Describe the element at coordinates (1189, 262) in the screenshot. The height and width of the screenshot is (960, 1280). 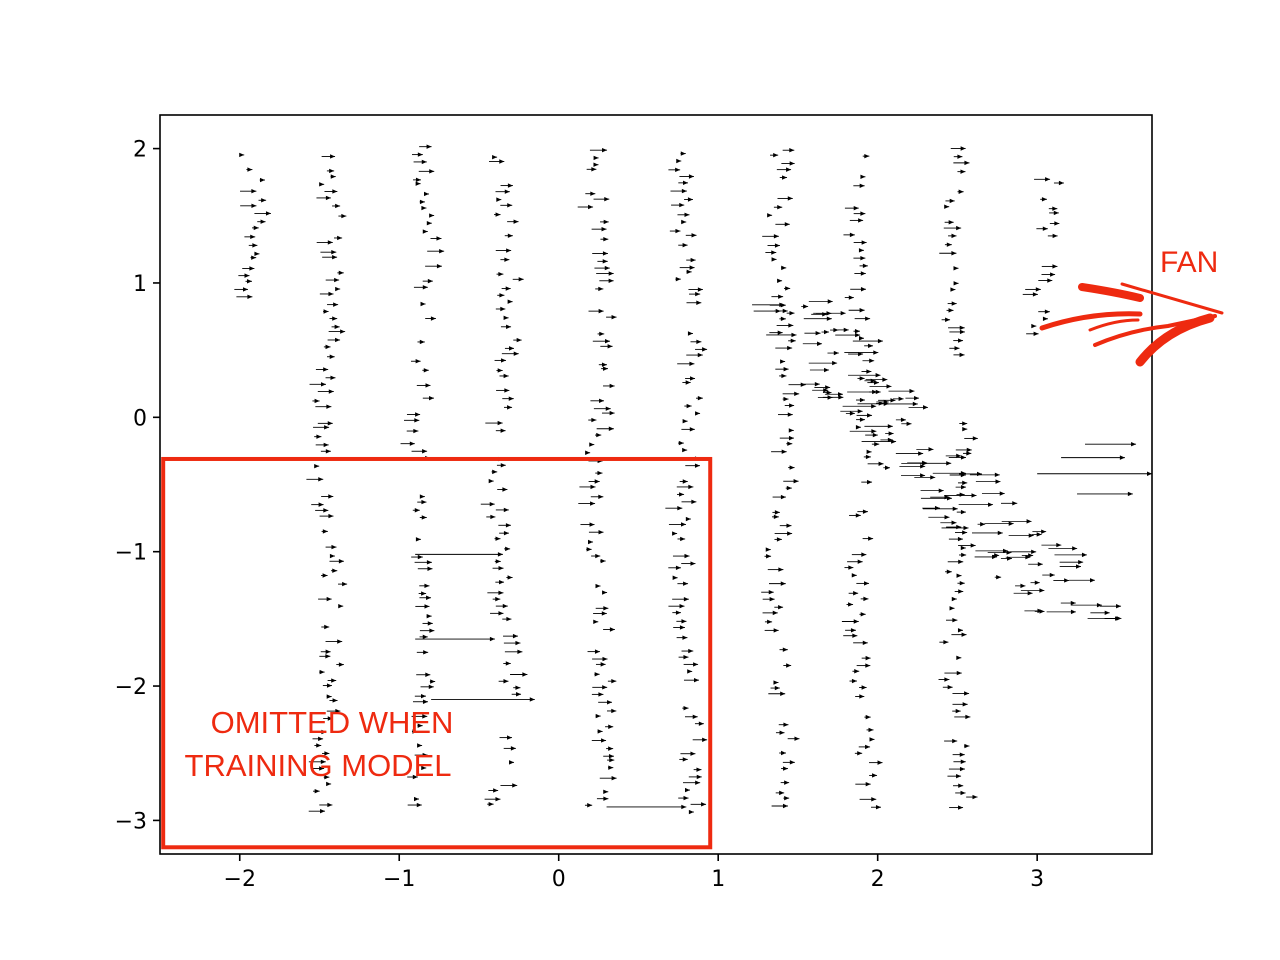
I see `fan-label: FAN` at that location.